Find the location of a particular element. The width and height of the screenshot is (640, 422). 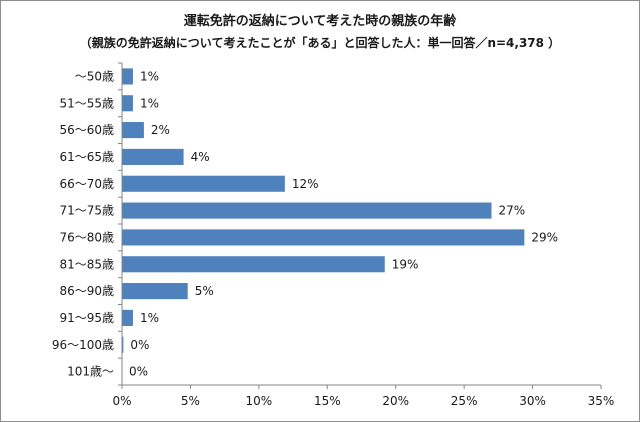

x-tick-label: 5% is located at coordinates (190, 401).